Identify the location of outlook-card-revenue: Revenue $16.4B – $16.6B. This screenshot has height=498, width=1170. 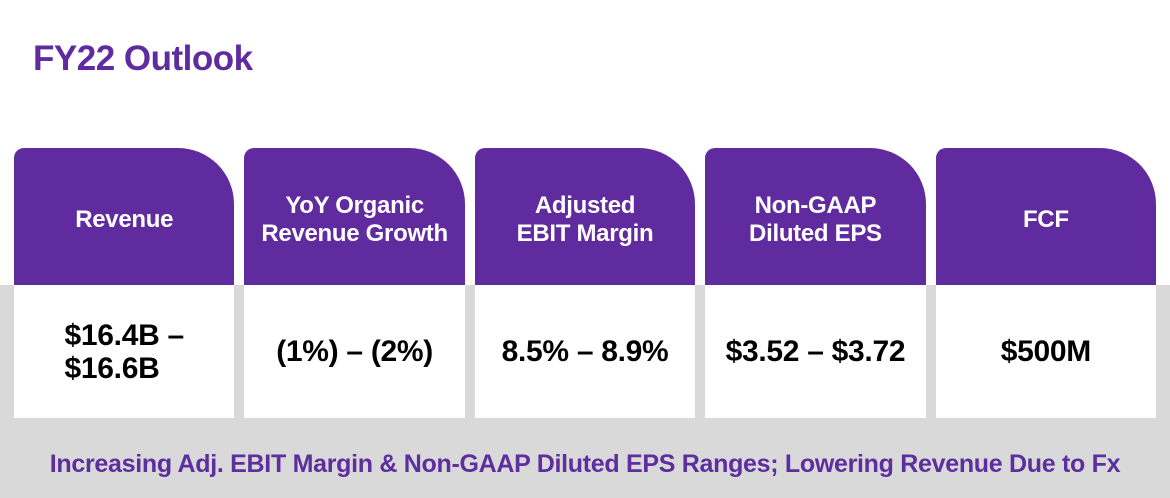
(124, 283).